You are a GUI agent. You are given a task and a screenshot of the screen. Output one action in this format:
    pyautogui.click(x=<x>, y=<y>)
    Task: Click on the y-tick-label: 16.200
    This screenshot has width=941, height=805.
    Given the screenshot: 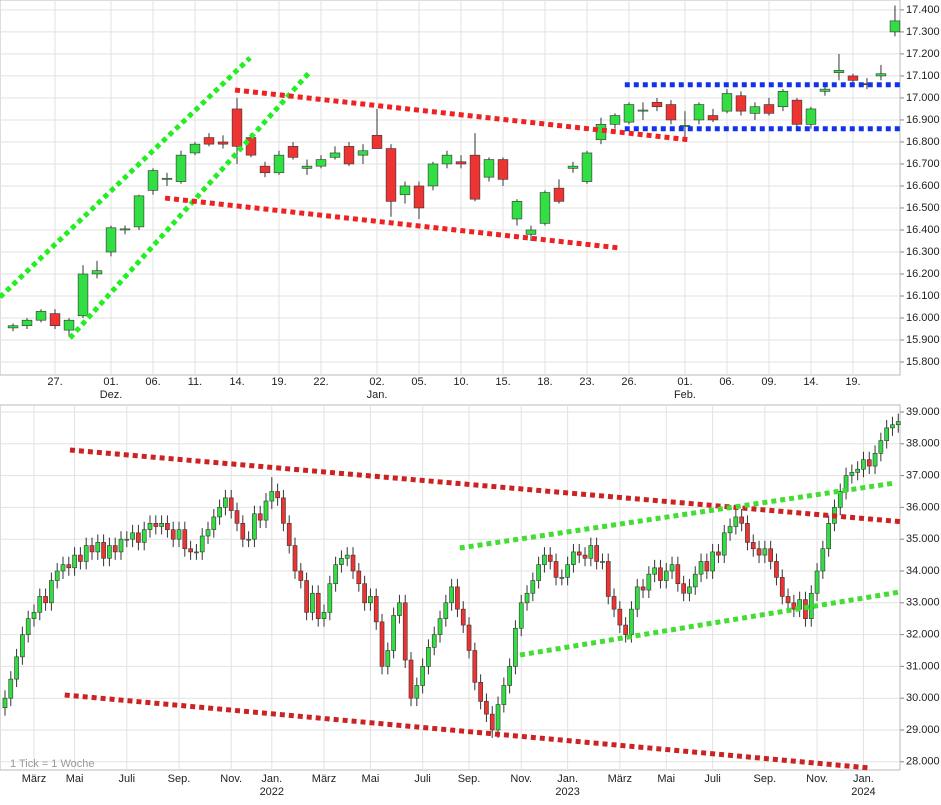 What is the action you would take?
    pyautogui.click(x=923, y=274)
    